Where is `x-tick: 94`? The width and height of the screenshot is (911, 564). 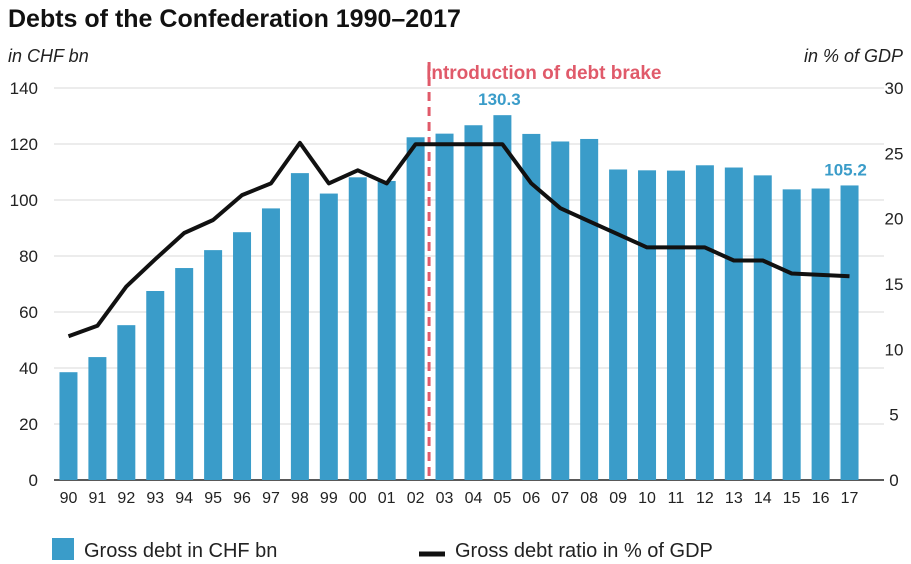 x-tick: 94 is located at coordinates (184, 498).